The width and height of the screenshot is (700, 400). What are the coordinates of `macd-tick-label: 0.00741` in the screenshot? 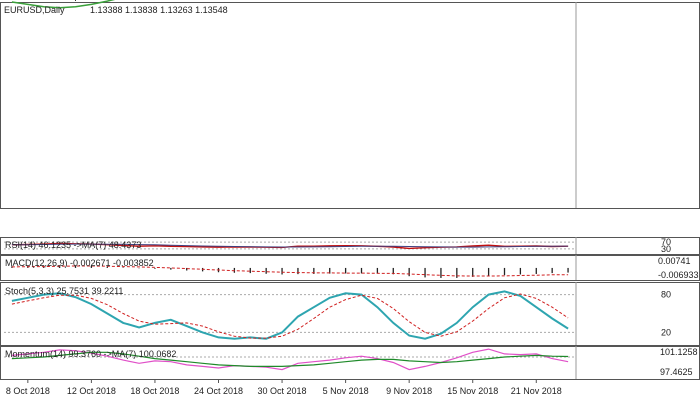 It's located at (674, 261).